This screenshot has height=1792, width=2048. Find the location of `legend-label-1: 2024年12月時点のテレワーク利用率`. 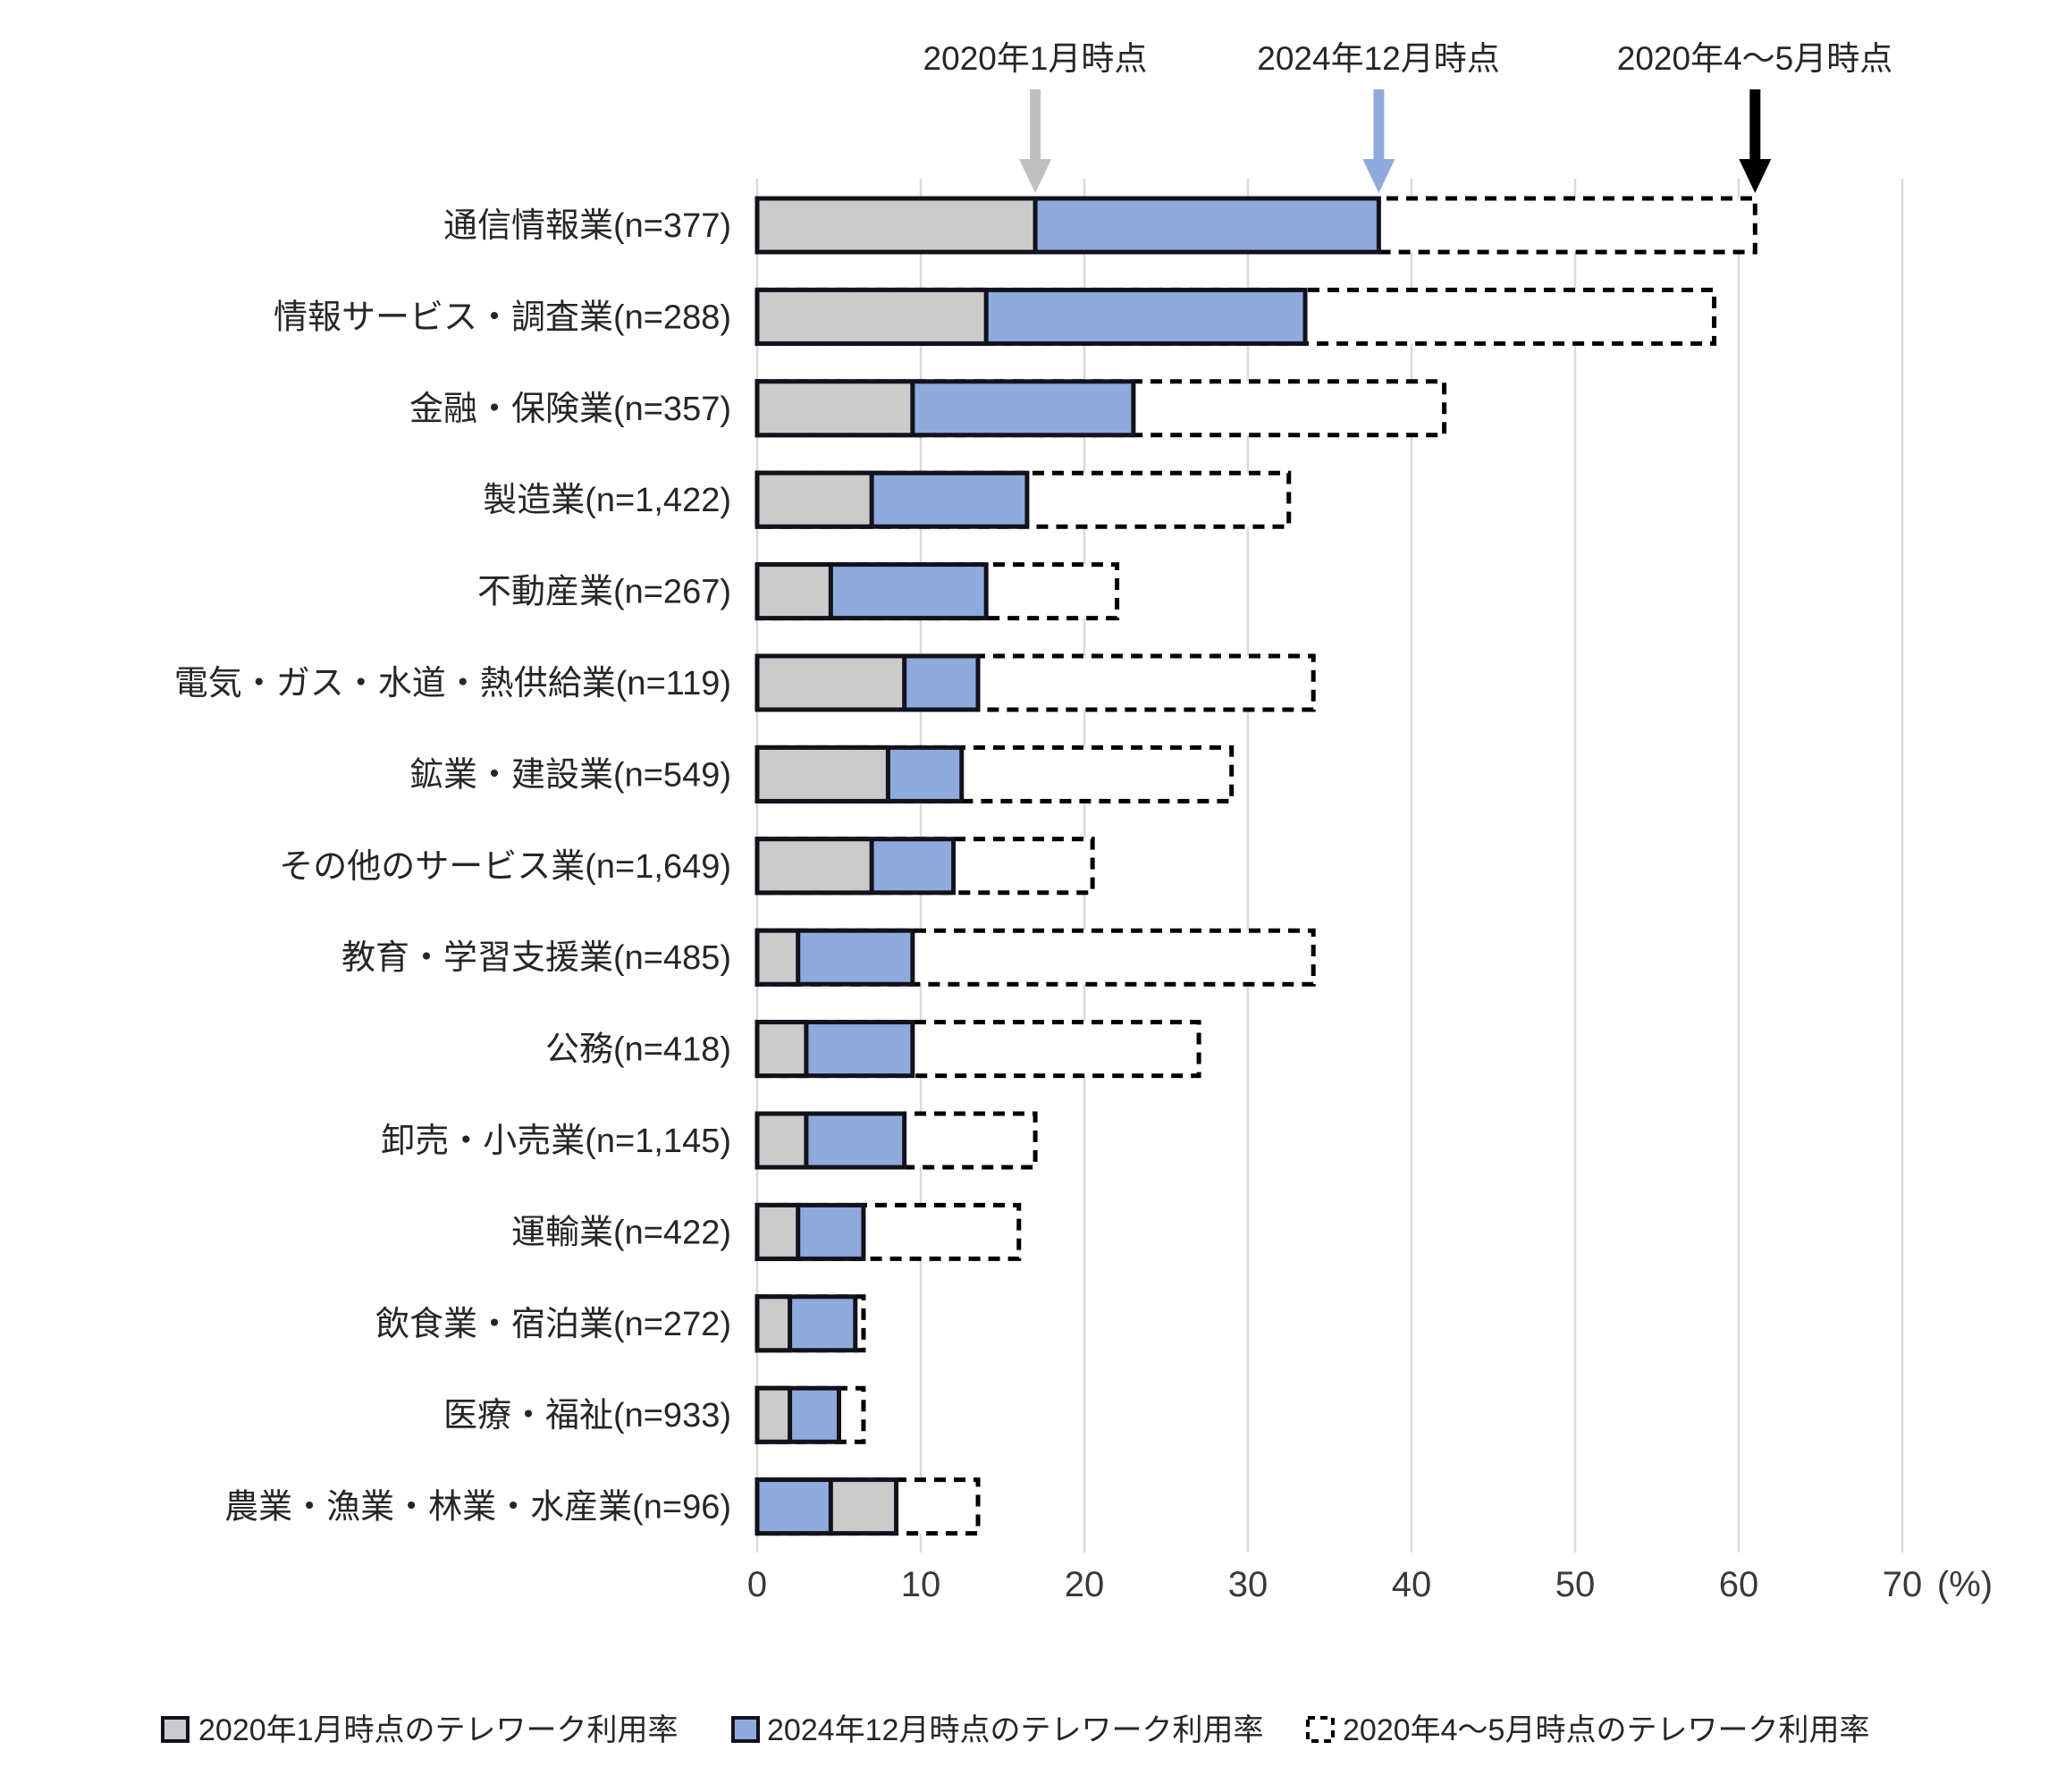

legend-label-1: 2024年12月時点のテレワーク利用率 is located at coordinates (1015, 1730).